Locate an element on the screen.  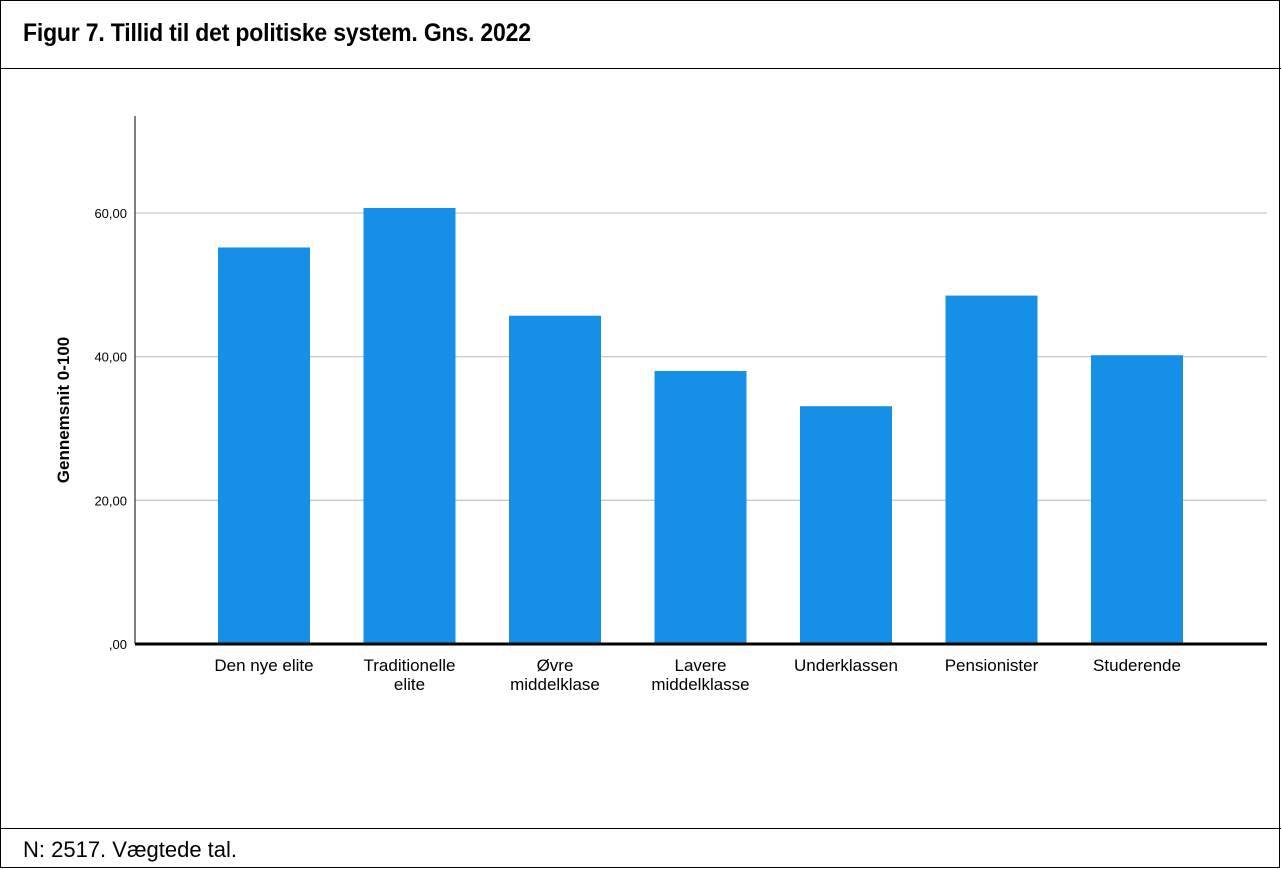
note-row: N: 2517. Vægtede tal. is located at coordinates (641, 848).